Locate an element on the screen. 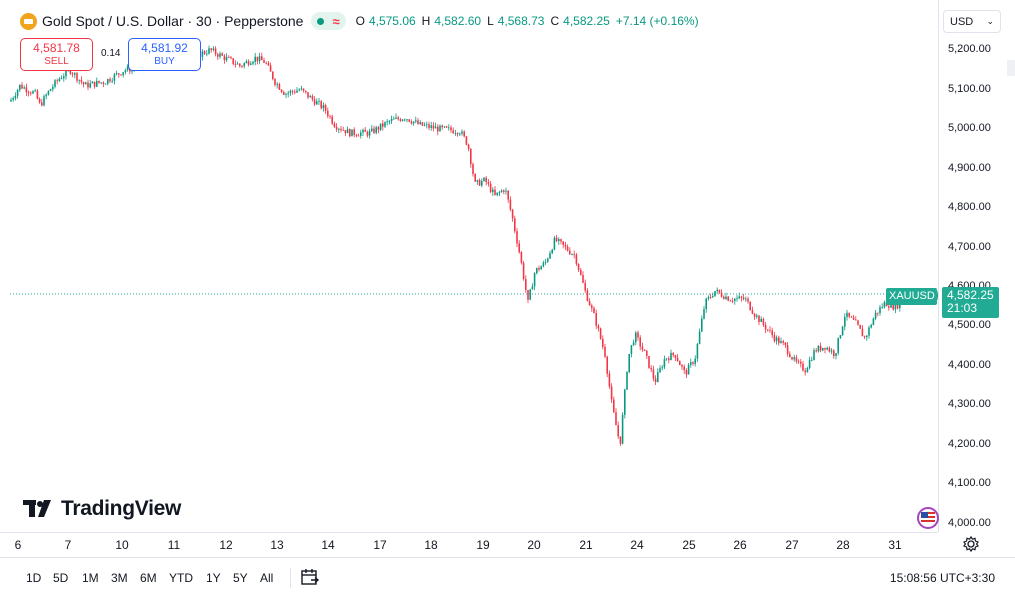 The image size is (1015, 596). range-button-3m: 3M is located at coordinates (119, 578).